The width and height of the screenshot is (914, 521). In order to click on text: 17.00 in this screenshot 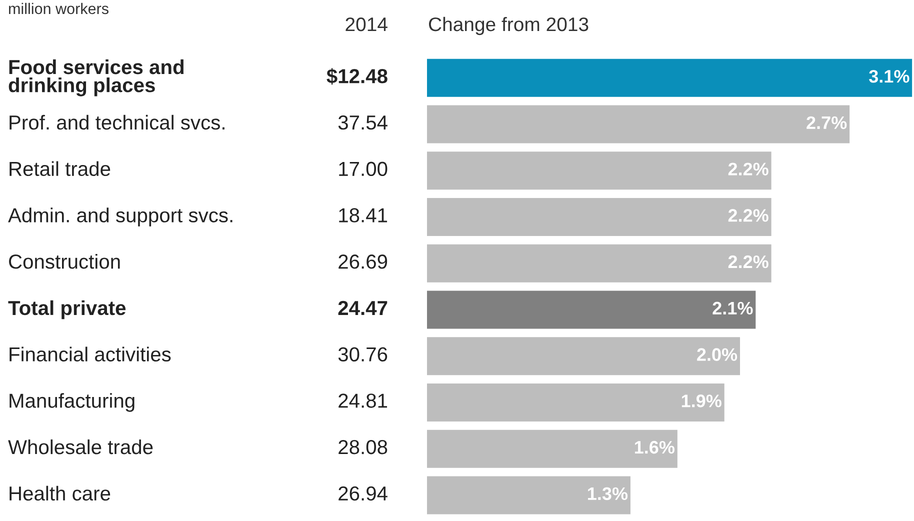, I will do `click(363, 169)`.